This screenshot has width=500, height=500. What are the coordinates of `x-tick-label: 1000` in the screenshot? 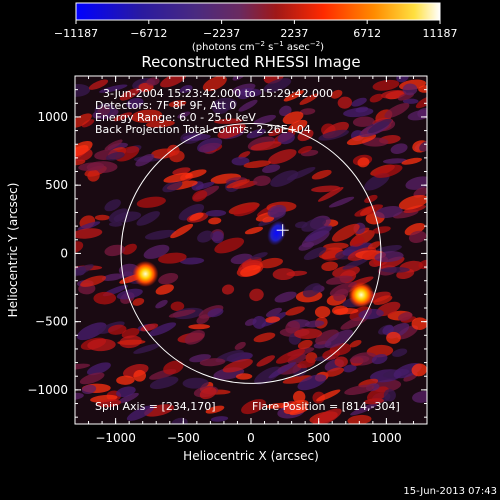 It's located at (386, 438).